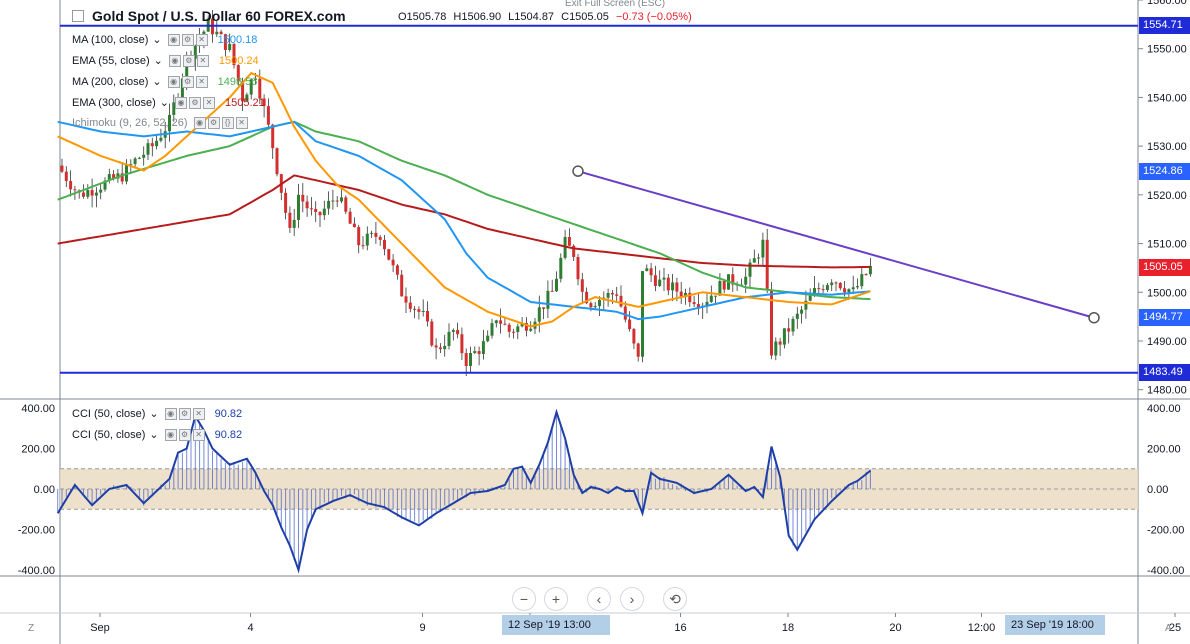  What do you see at coordinates (615, 4) in the screenshot?
I see `exit-fullscreen-label: Exit Full Screen (ESC)` at bounding box center [615, 4].